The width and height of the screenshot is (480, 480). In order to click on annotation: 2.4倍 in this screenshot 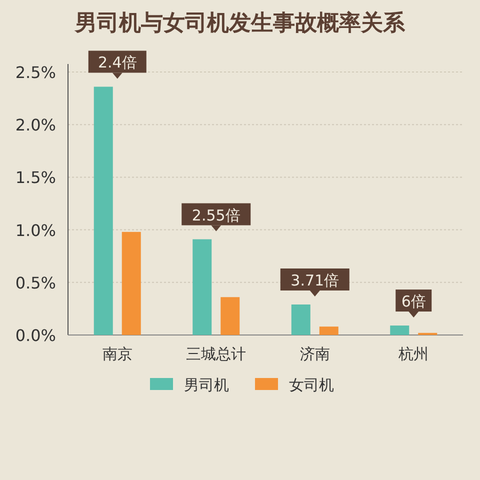, I will do `click(117, 63)`.